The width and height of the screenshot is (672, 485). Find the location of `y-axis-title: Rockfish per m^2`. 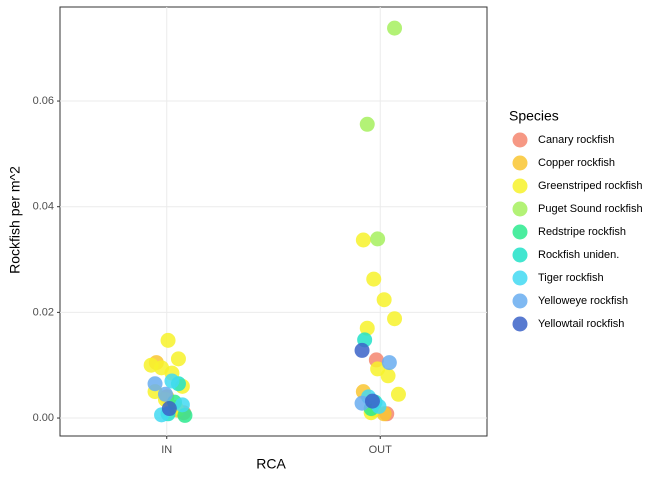

y-axis-title: Rockfish per m^2 is located at coordinates (15, 220).